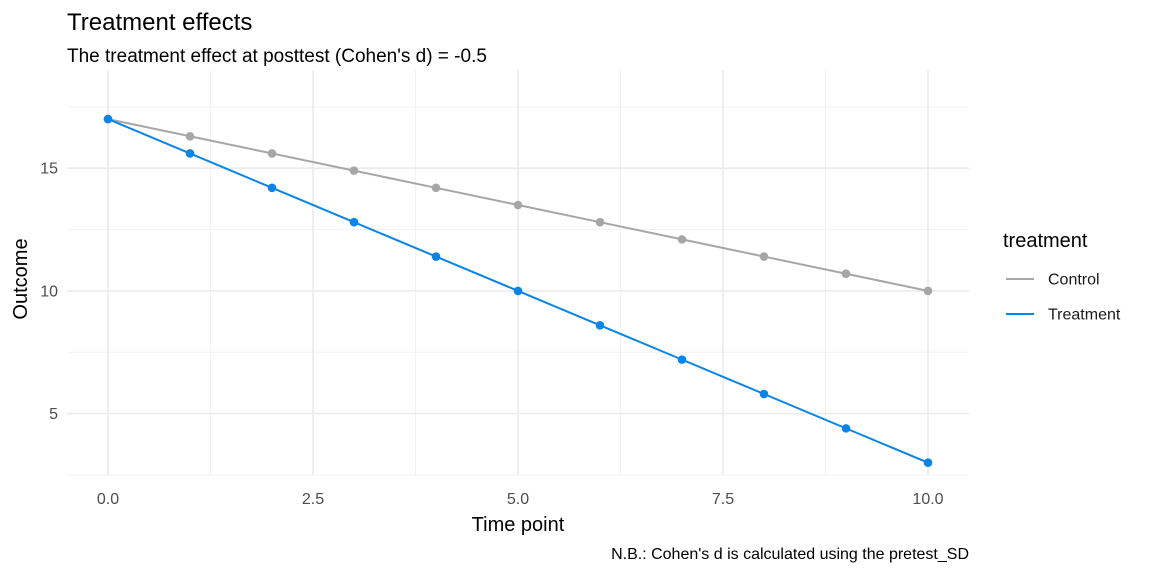 The height and width of the screenshot is (576, 1152). What do you see at coordinates (313, 499) in the screenshot?
I see `x-tick-label: 2.5` at bounding box center [313, 499].